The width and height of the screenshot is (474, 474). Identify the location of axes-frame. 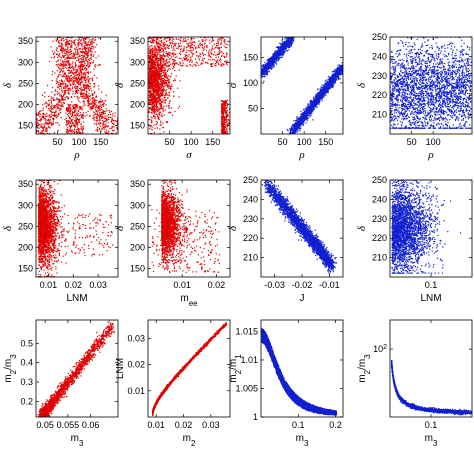
(189, 85).